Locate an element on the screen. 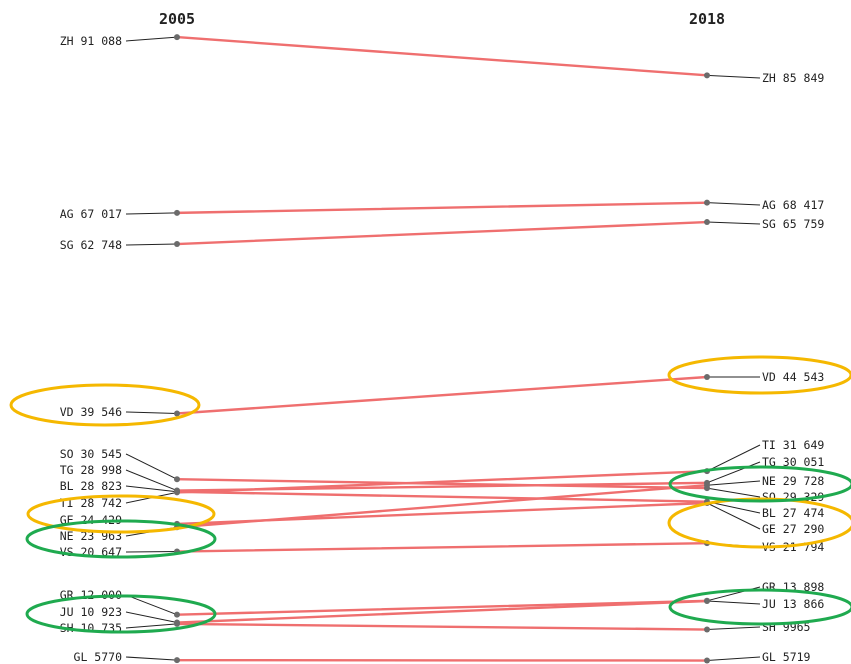 The height and width of the screenshot is (664, 851). leader-2005-vd is located at coordinates (151, 412).